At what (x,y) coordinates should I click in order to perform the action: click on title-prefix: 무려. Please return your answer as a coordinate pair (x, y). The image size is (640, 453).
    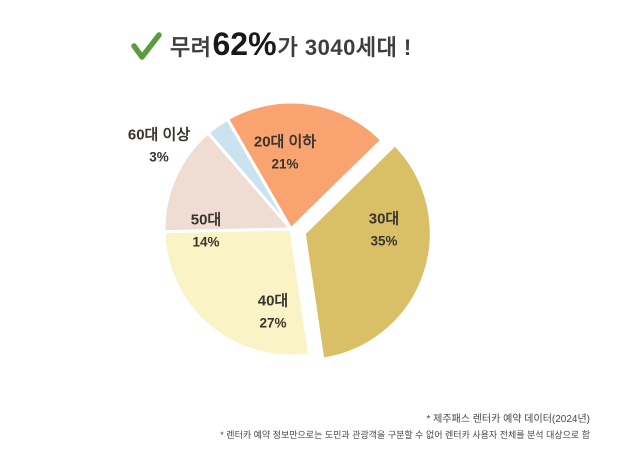
    Looking at the image, I should click on (191, 47).